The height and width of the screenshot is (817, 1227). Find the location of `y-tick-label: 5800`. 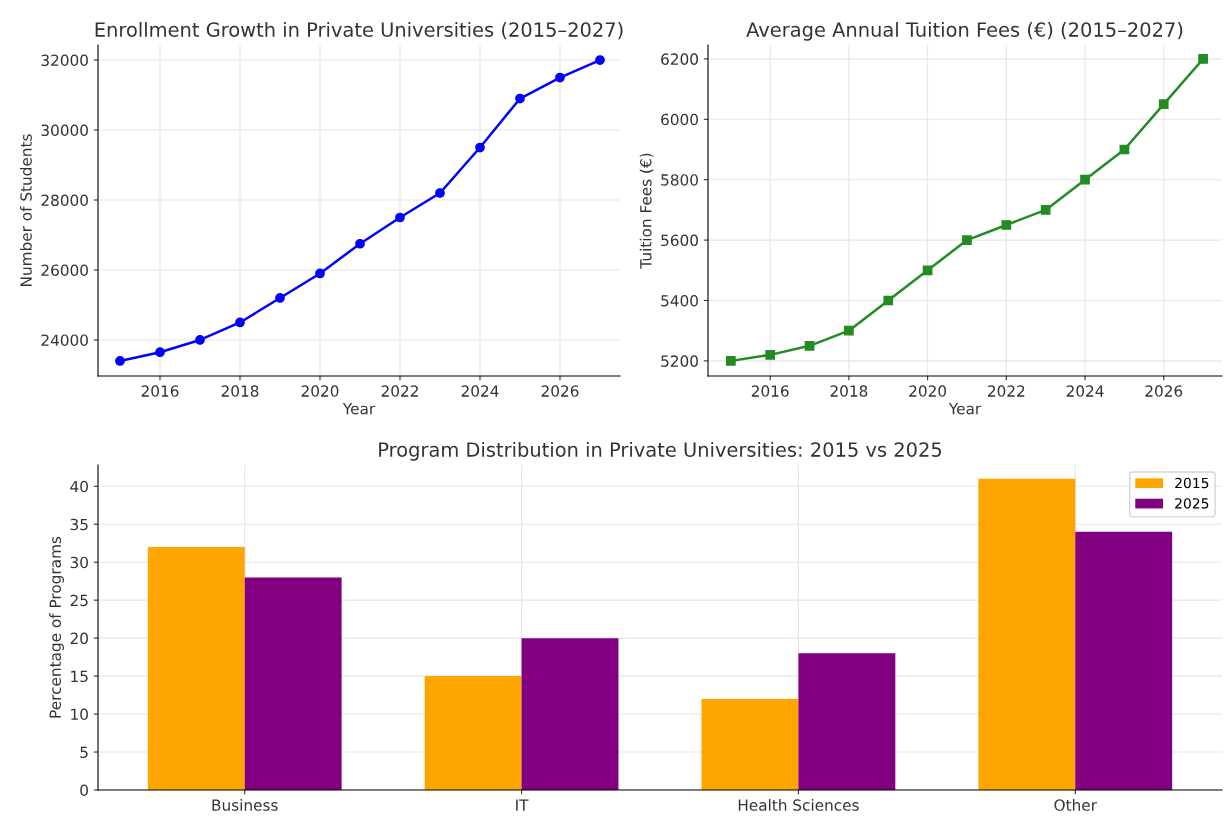

y-tick-label: 5800 is located at coordinates (679, 180).